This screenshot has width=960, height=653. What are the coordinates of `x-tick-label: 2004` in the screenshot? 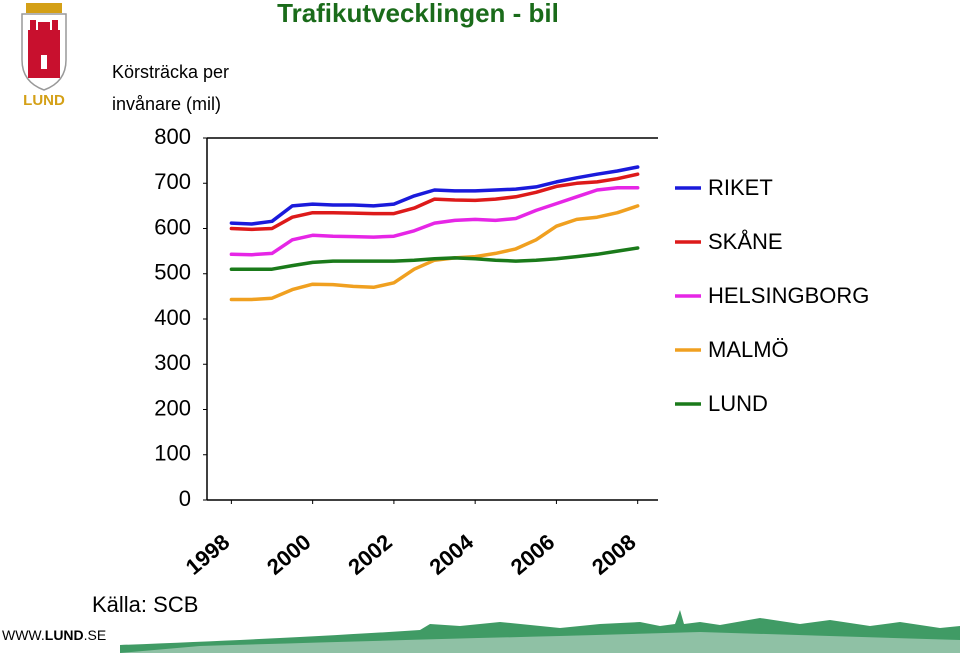 It's located at (452, 554).